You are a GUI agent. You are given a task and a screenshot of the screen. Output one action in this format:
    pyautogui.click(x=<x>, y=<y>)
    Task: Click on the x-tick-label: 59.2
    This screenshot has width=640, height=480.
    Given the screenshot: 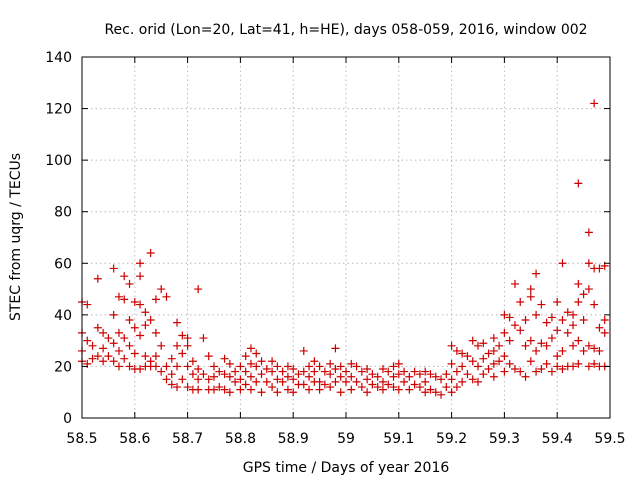 What is the action you would take?
    pyautogui.click(x=451, y=439)
    